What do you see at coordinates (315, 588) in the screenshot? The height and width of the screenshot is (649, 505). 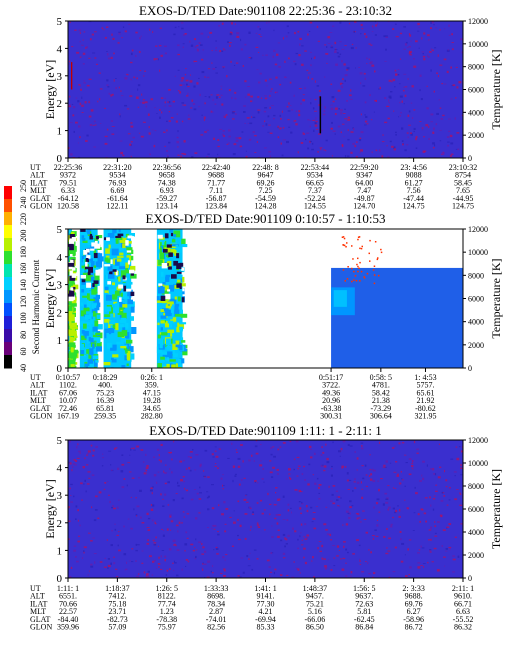 I see `cell-ut: 1:48:37` at bounding box center [315, 588].